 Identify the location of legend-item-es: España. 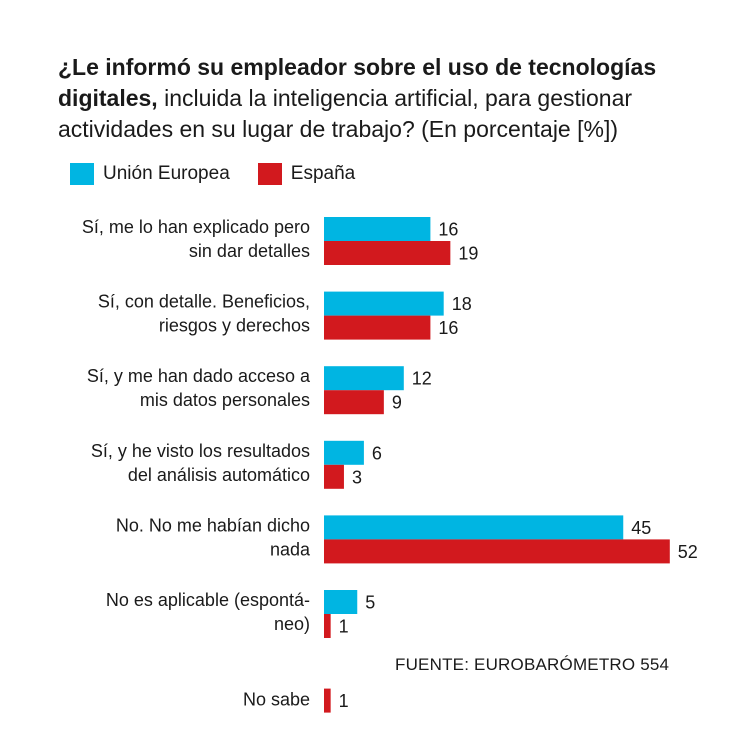
(306, 174).